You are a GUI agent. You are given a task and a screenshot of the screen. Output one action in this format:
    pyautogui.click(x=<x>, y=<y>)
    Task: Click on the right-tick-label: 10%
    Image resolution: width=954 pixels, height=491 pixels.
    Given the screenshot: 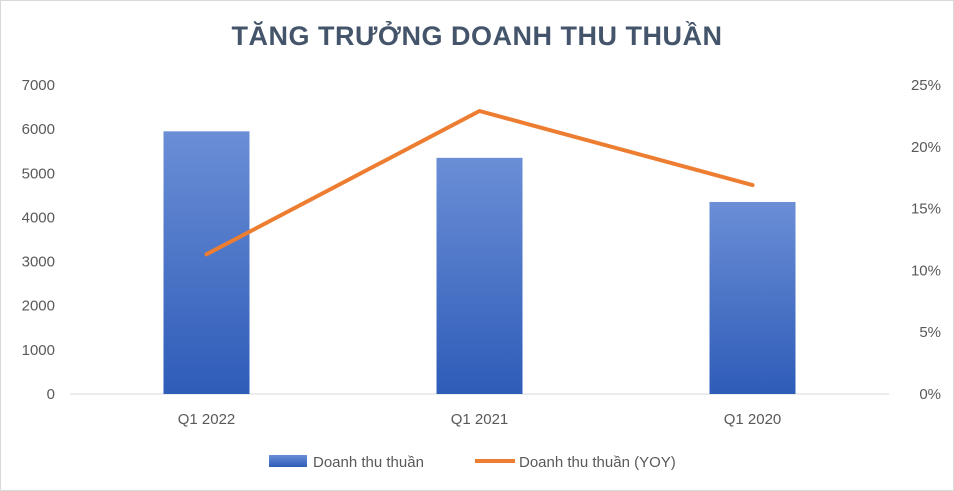 What is the action you would take?
    pyautogui.click(x=926, y=270)
    